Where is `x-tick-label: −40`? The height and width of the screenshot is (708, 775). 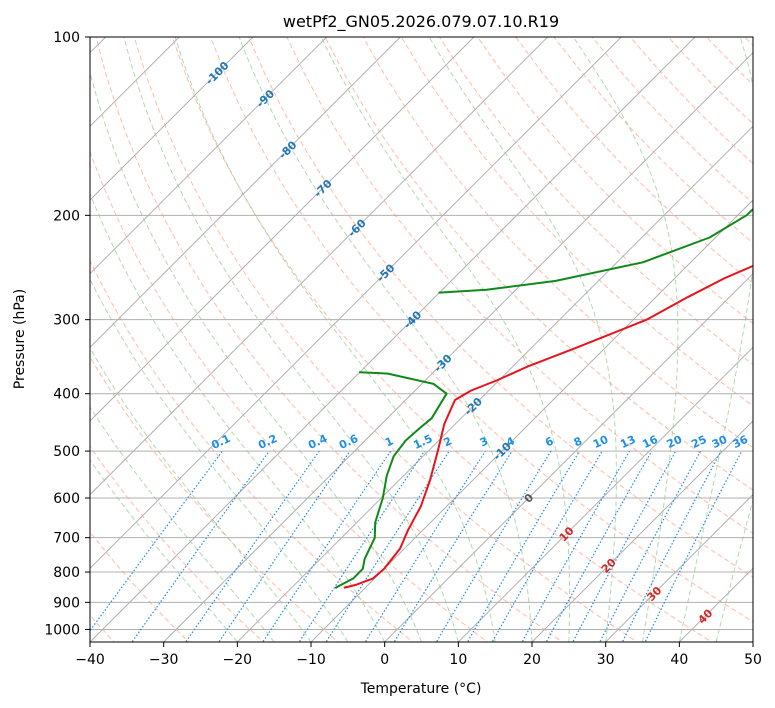 x-tick-label: −40 is located at coordinates (90, 660).